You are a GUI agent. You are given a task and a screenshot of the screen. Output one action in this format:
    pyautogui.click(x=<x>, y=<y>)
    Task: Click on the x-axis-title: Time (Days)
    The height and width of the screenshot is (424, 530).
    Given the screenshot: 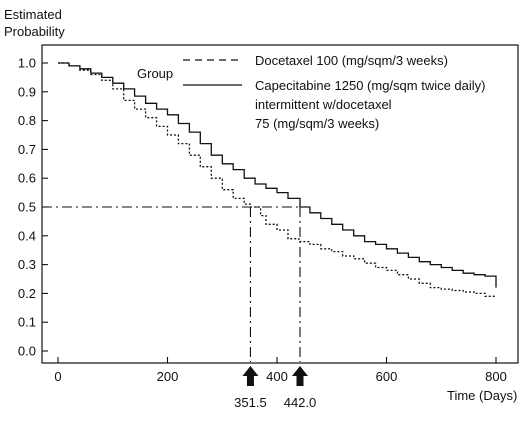 What is the action you would take?
    pyautogui.click(x=482, y=395)
    